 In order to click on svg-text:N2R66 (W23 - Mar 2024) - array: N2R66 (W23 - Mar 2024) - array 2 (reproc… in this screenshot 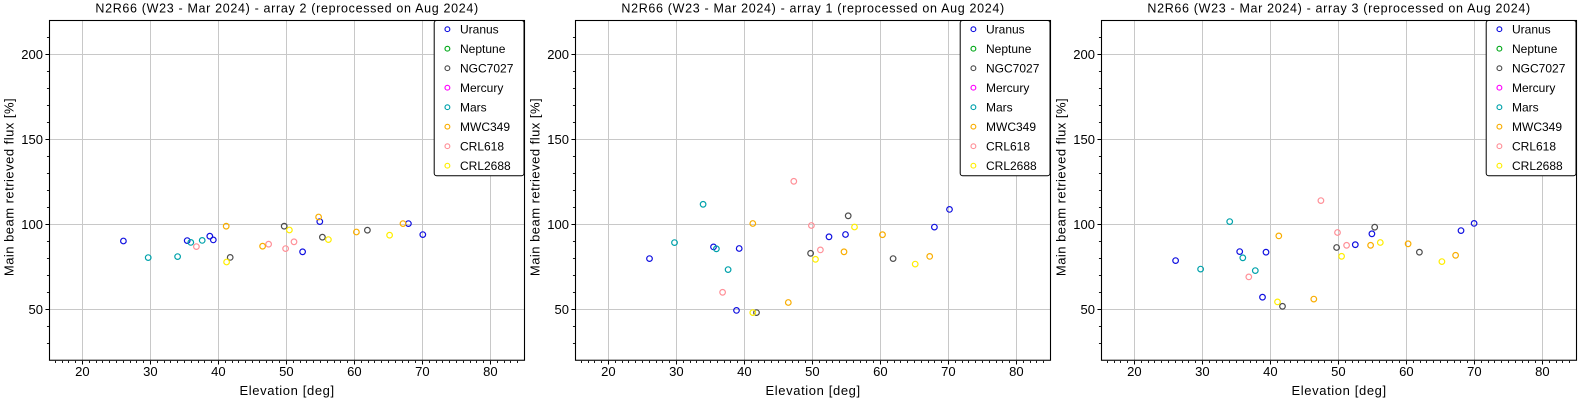, I will do `click(286, 8)`.